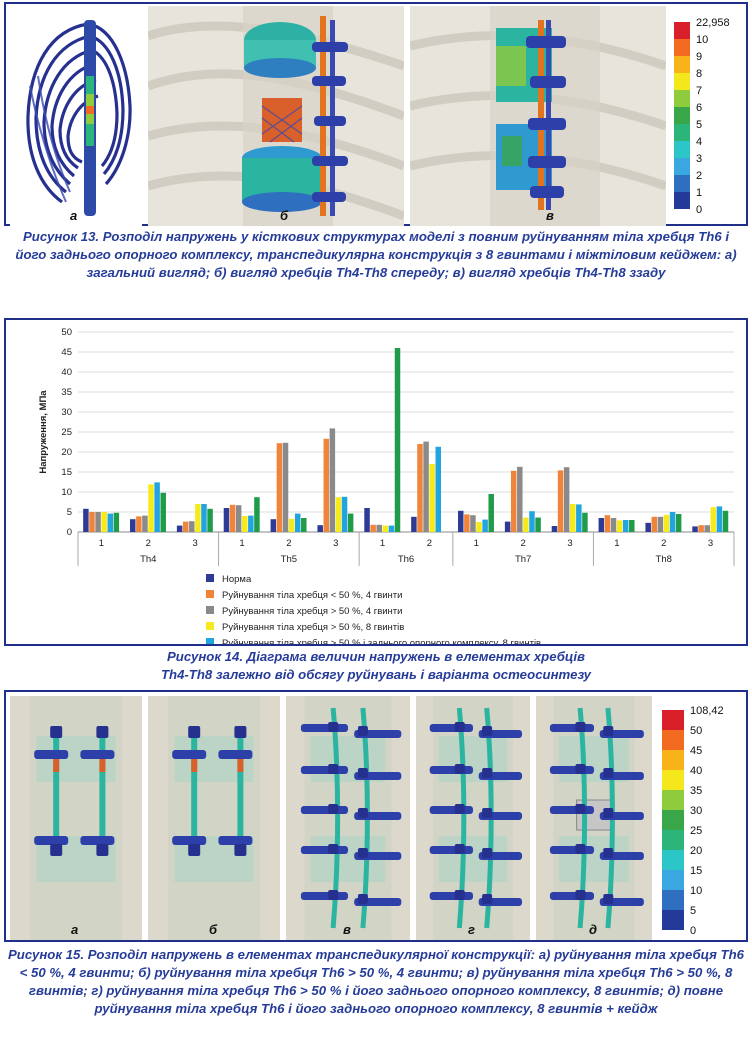  I want to click on bar-Th5-2-s5, so click(304, 525).